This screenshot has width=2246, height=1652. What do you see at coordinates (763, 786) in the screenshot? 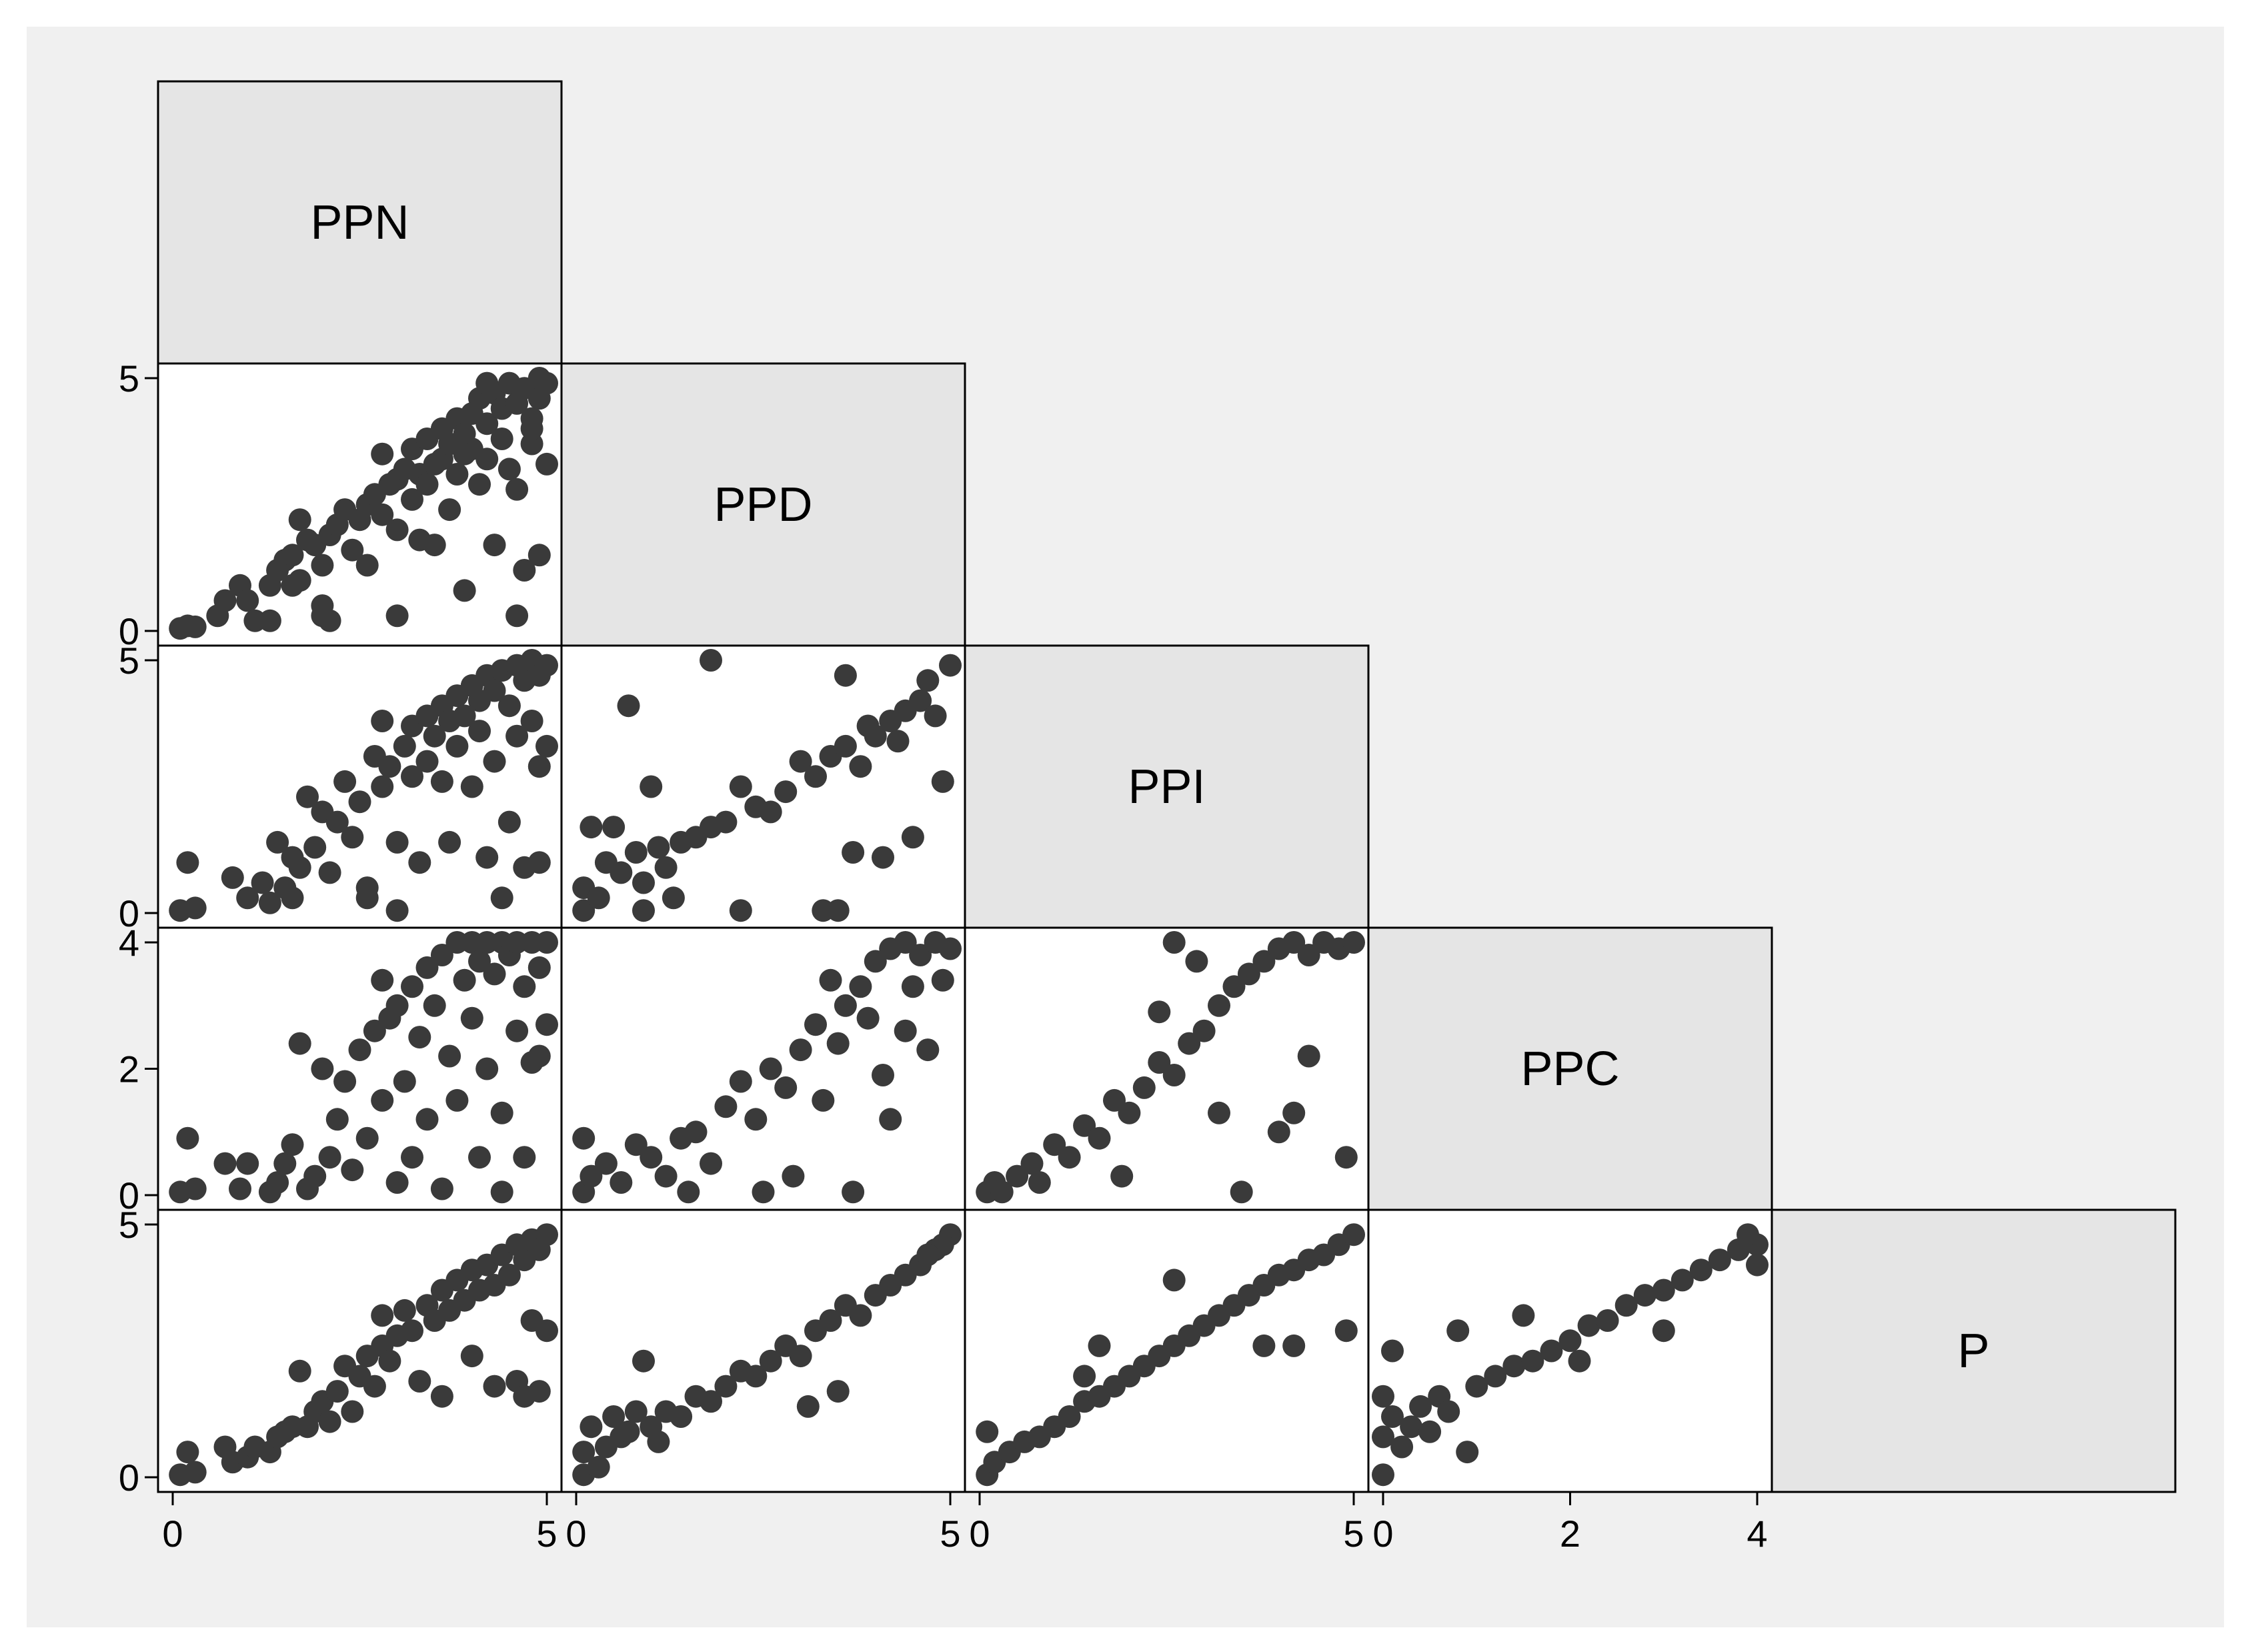
I see `panel-ppi-vs-ppd` at bounding box center [763, 786].